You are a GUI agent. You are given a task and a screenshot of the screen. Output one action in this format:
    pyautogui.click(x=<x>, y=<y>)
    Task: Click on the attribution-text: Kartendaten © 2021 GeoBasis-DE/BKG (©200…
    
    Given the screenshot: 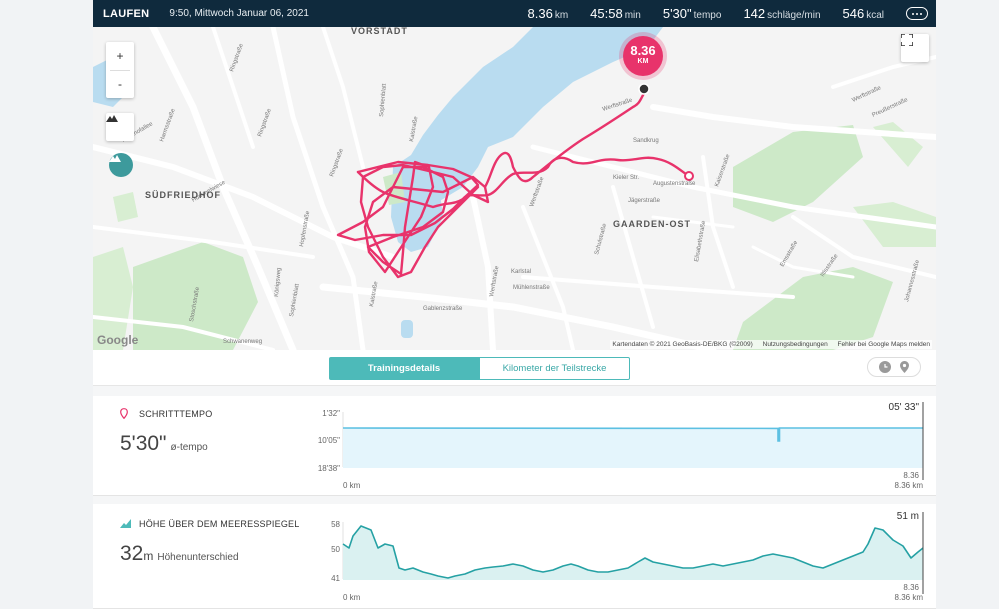 What is the action you would take?
    pyautogui.click(x=682, y=344)
    